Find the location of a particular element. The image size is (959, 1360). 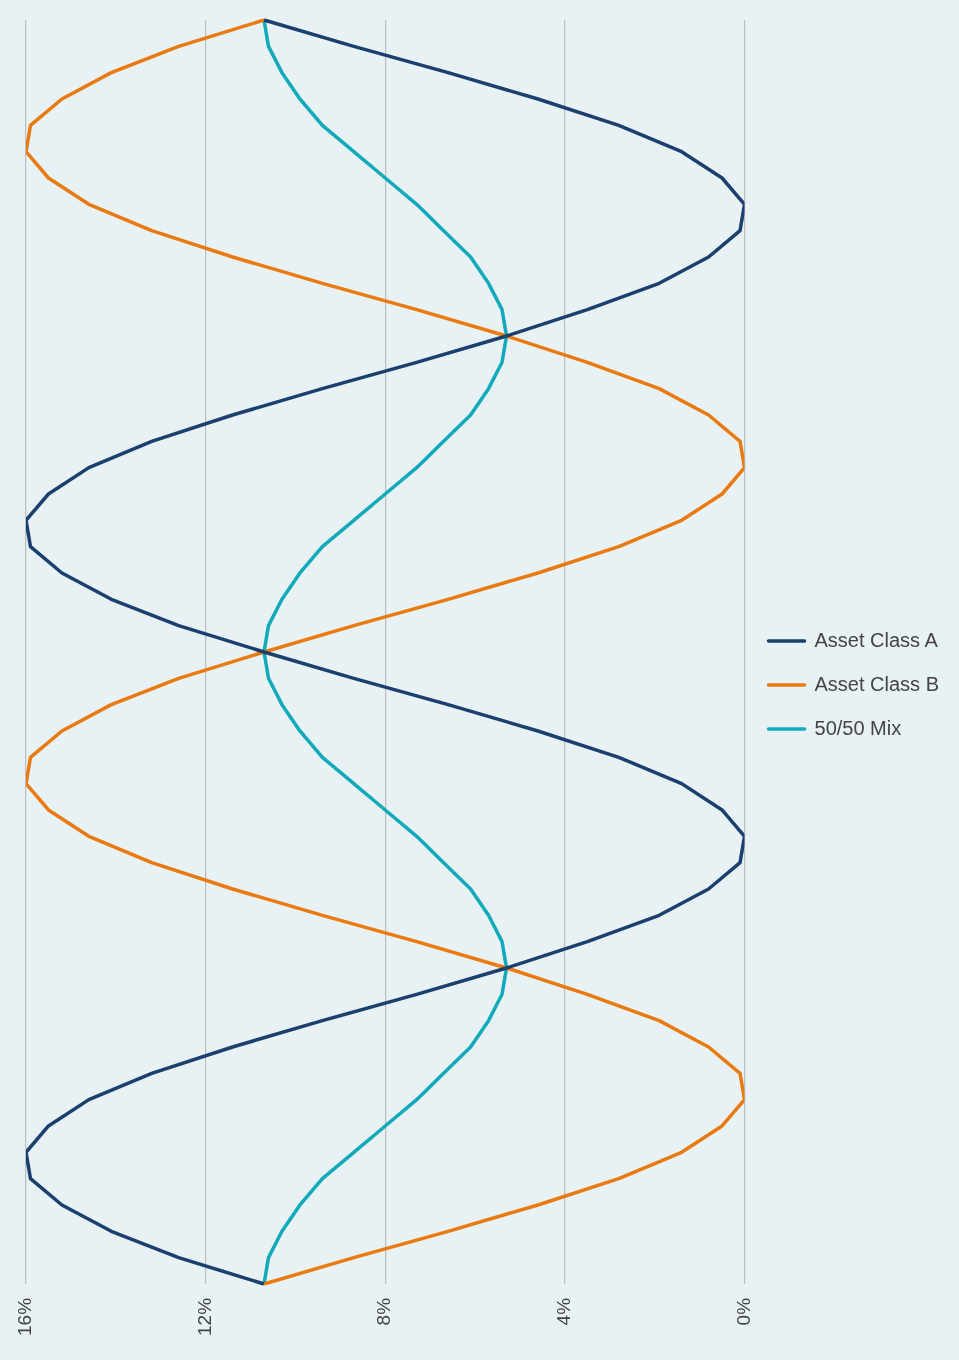

x-tick-label: 8% is located at coordinates (384, 1311).